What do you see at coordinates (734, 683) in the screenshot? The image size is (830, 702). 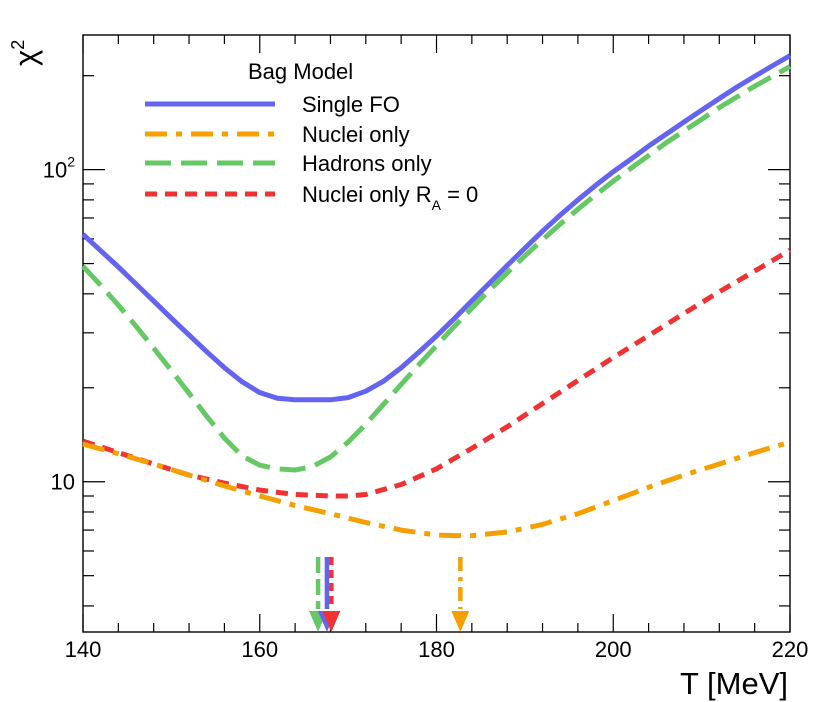 I see `x-axis-label: T [MeV]` at bounding box center [734, 683].